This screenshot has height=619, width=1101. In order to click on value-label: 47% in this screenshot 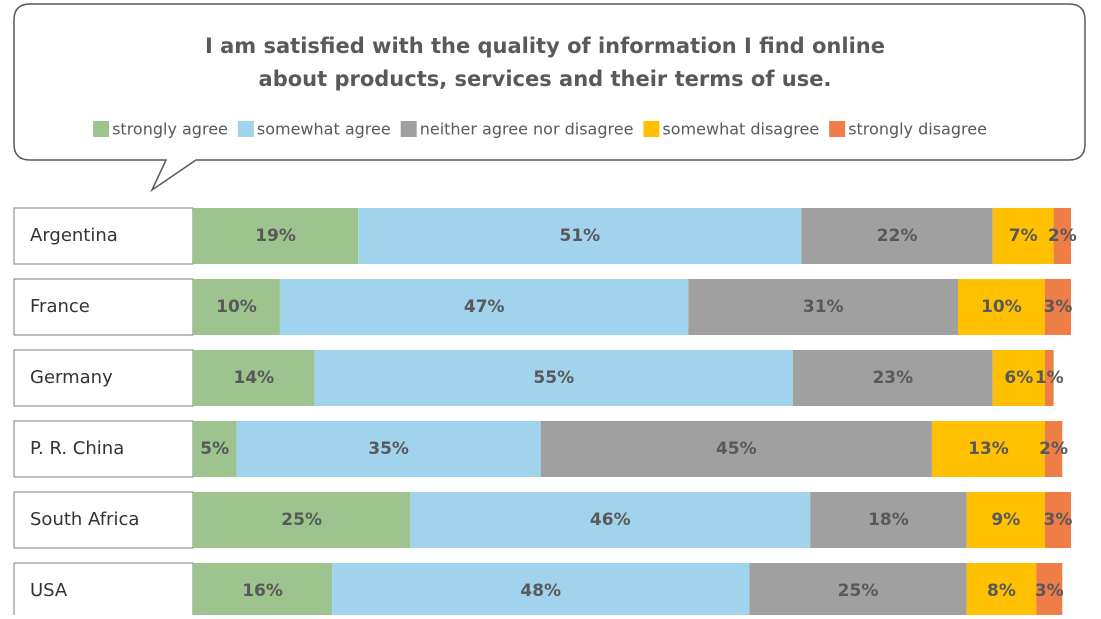, I will do `click(484, 307)`.